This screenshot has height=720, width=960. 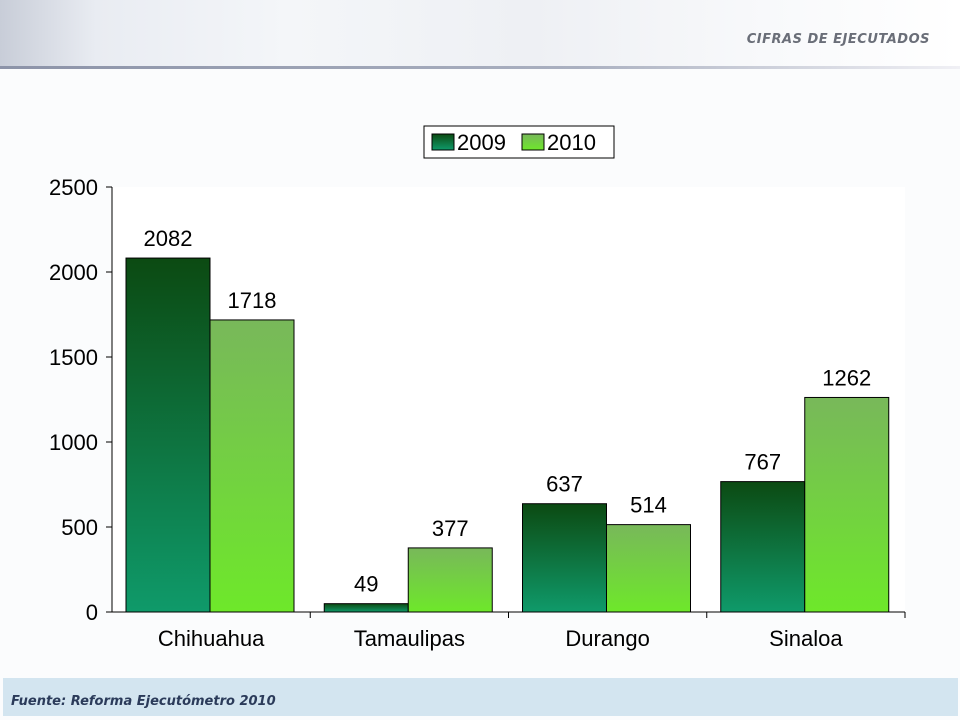 What do you see at coordinates (366, 584) in the screenshot?
I see `data-label: 49` at bounding box center [366, 584].